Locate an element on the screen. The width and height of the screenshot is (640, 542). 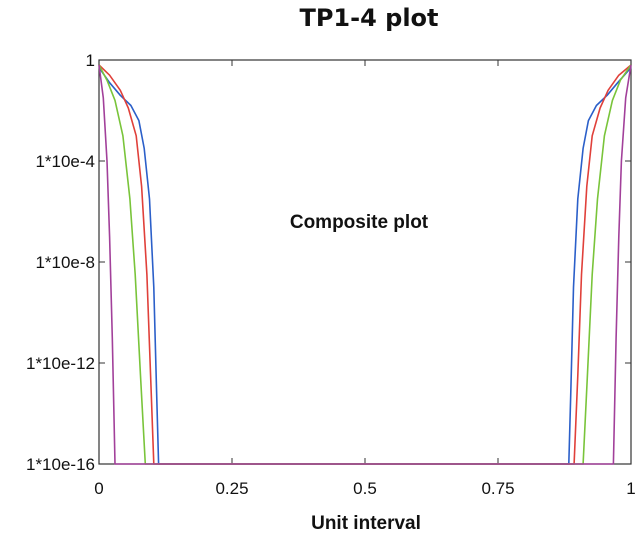
x-tick-label: 1 is located at coordinates (630, 488).